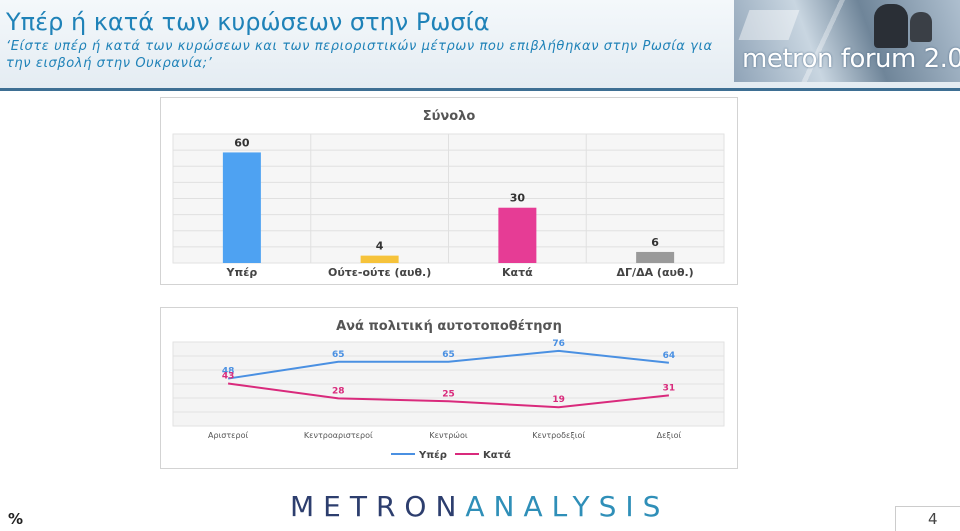 Image resolution: width=960 pixels, height=531 pixels. I want to click on category-label: Κεντροαριστεροί, so click(338, 435).